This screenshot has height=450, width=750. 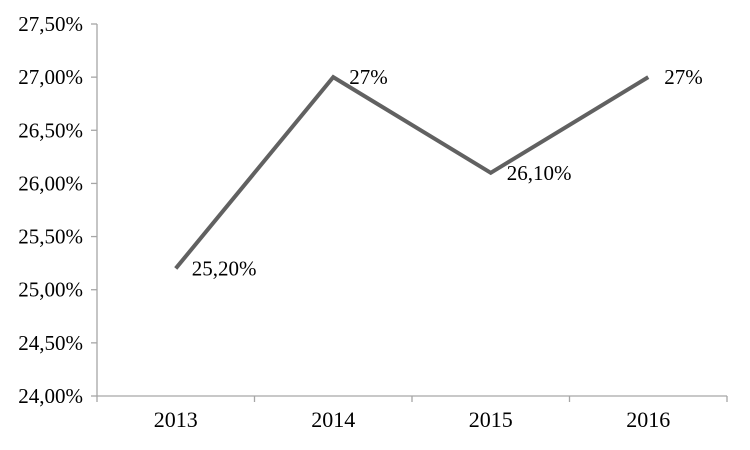 I want to click on y-tick-label: 25,50%, so click(x=50, y=237).